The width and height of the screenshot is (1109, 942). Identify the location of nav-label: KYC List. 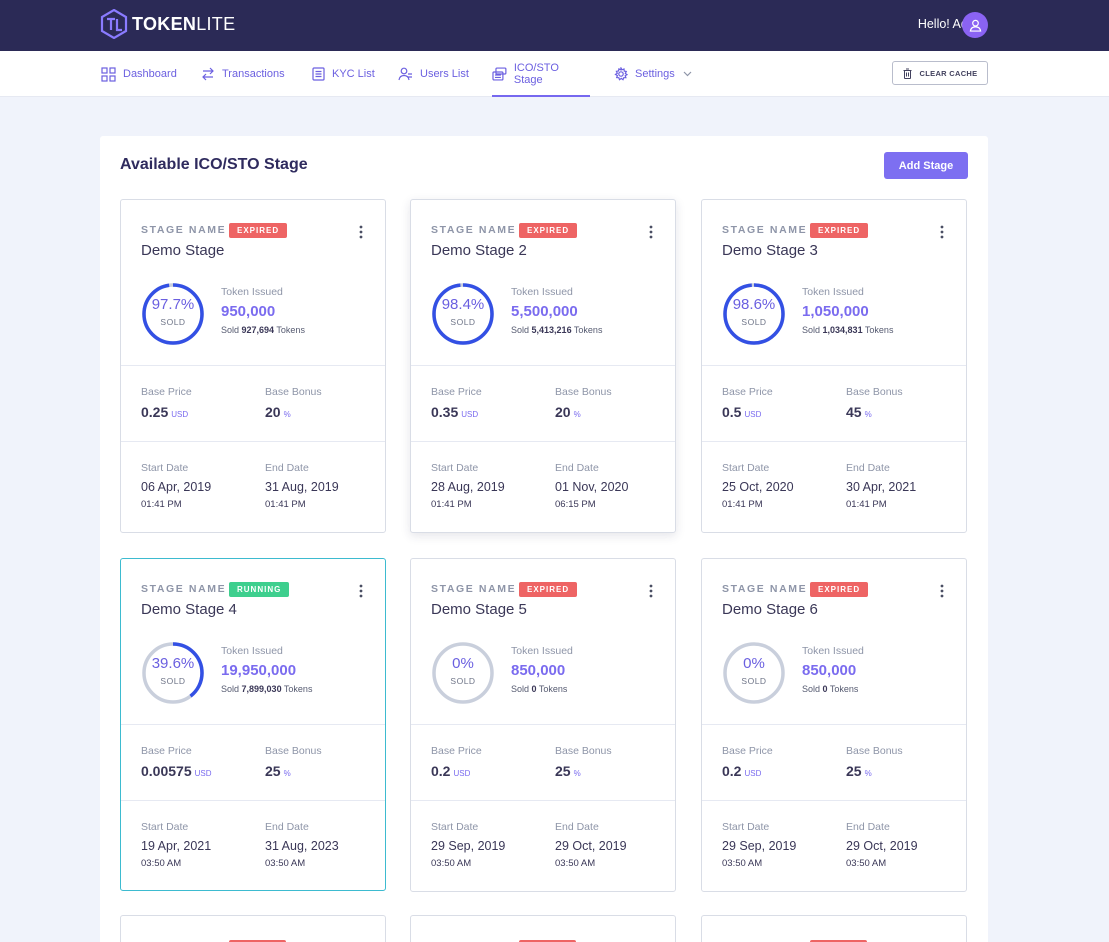
(353, 74).